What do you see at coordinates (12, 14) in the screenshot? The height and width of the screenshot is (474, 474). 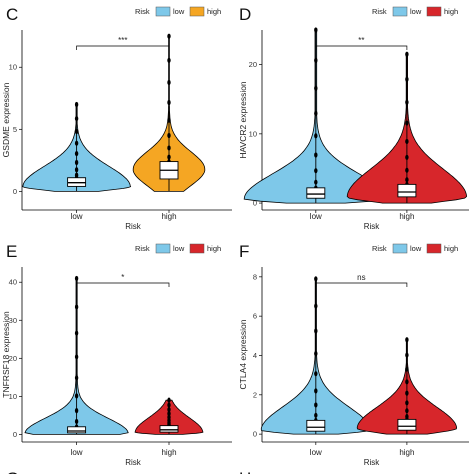 I see `panel-letter: C` at bounding box center [12, 14].